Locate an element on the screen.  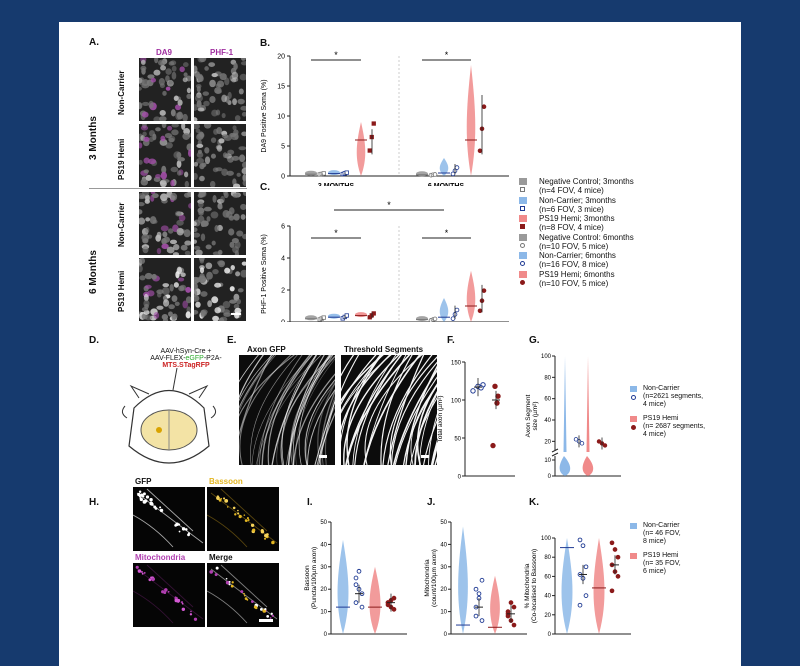
panel-c-letter: C. is located at coordinates (265, 187).